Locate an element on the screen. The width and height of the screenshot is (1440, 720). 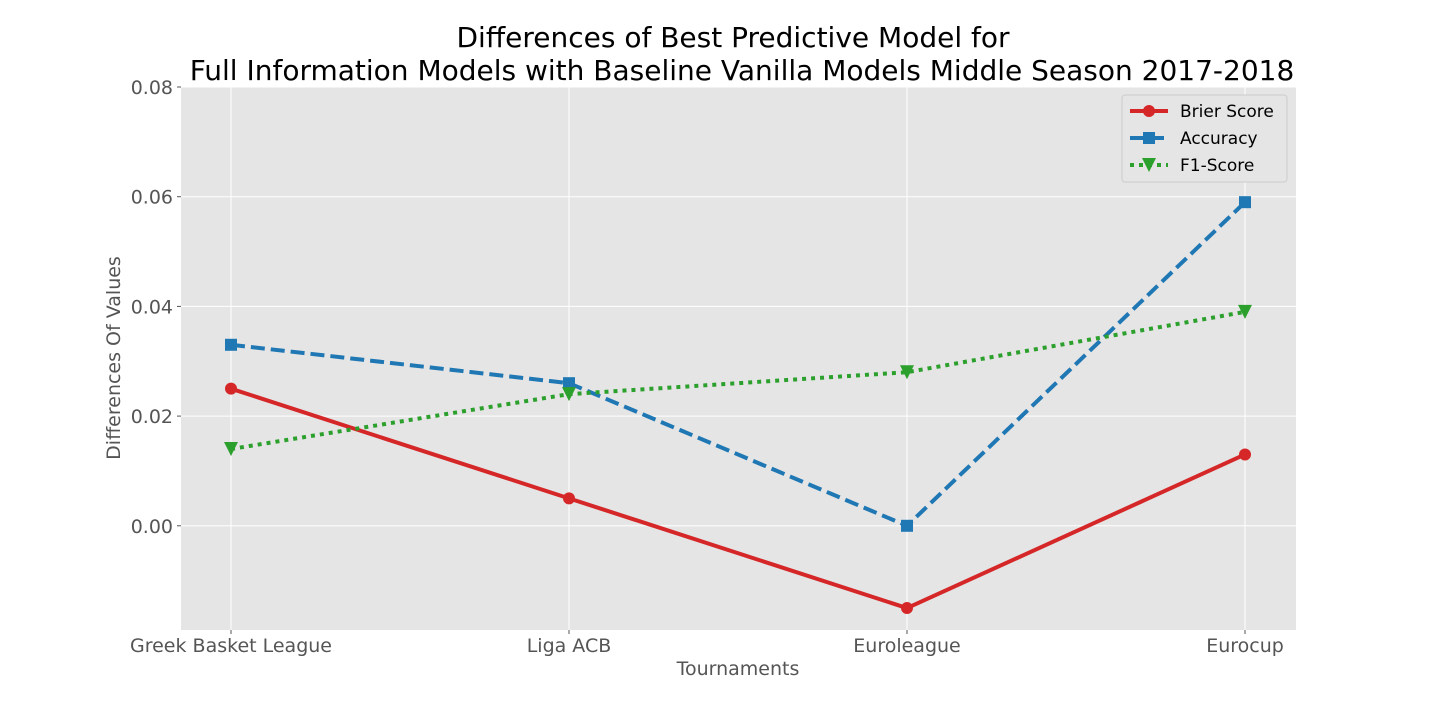
x-tick-label: Eurocup is located at coordinates (1245, 646).